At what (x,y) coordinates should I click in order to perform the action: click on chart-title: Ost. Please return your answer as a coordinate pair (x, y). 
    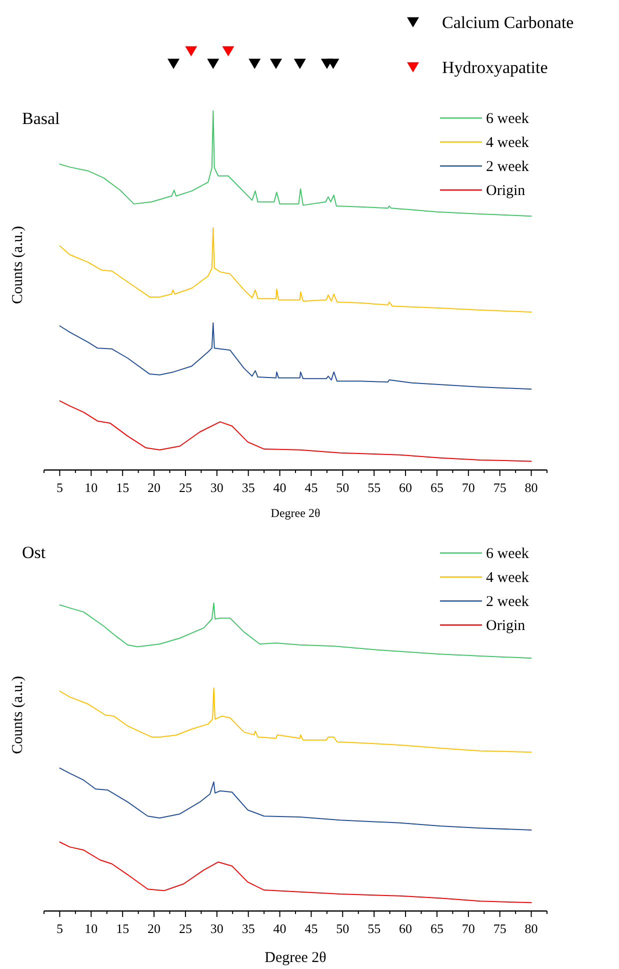
    Looking at the image, I should click on (34, 552).